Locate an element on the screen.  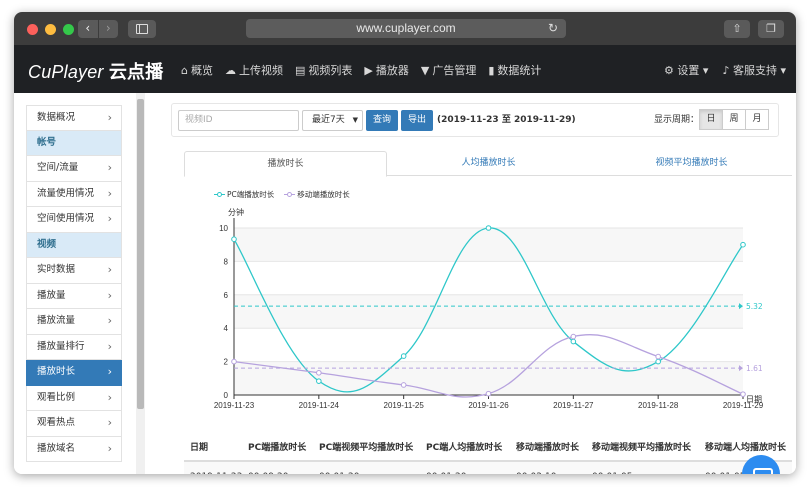
table-cell: 00:02:10 is located at coordinates (548, 473).